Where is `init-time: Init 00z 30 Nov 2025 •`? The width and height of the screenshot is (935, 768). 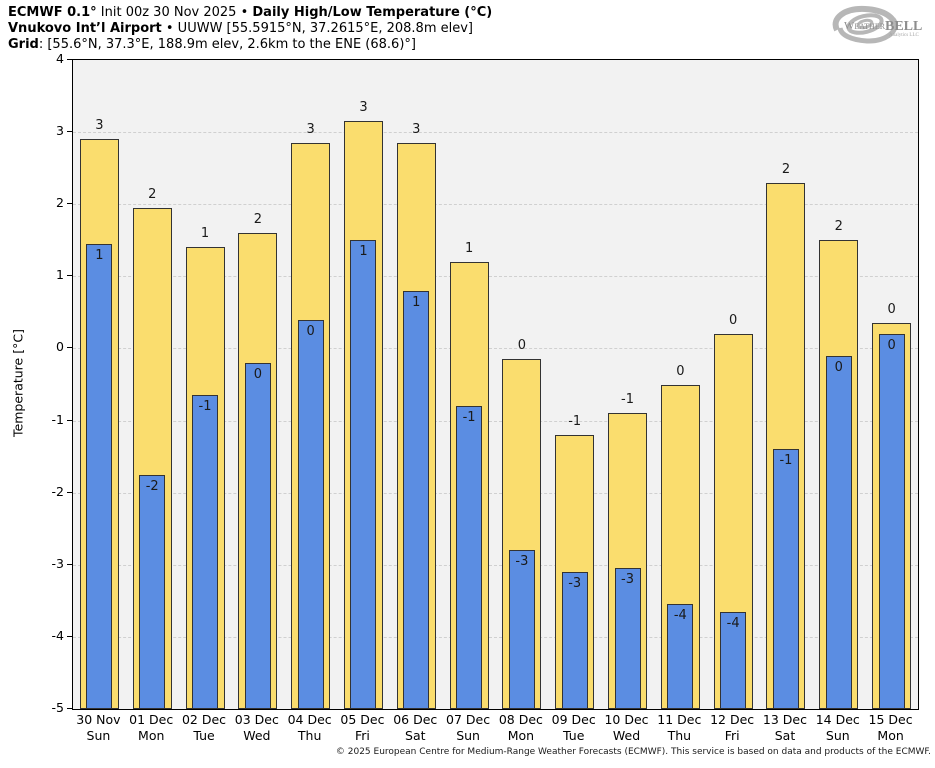
init-time: Init 00z 30 Nov 2025 • is located at coordinates (174, 12).